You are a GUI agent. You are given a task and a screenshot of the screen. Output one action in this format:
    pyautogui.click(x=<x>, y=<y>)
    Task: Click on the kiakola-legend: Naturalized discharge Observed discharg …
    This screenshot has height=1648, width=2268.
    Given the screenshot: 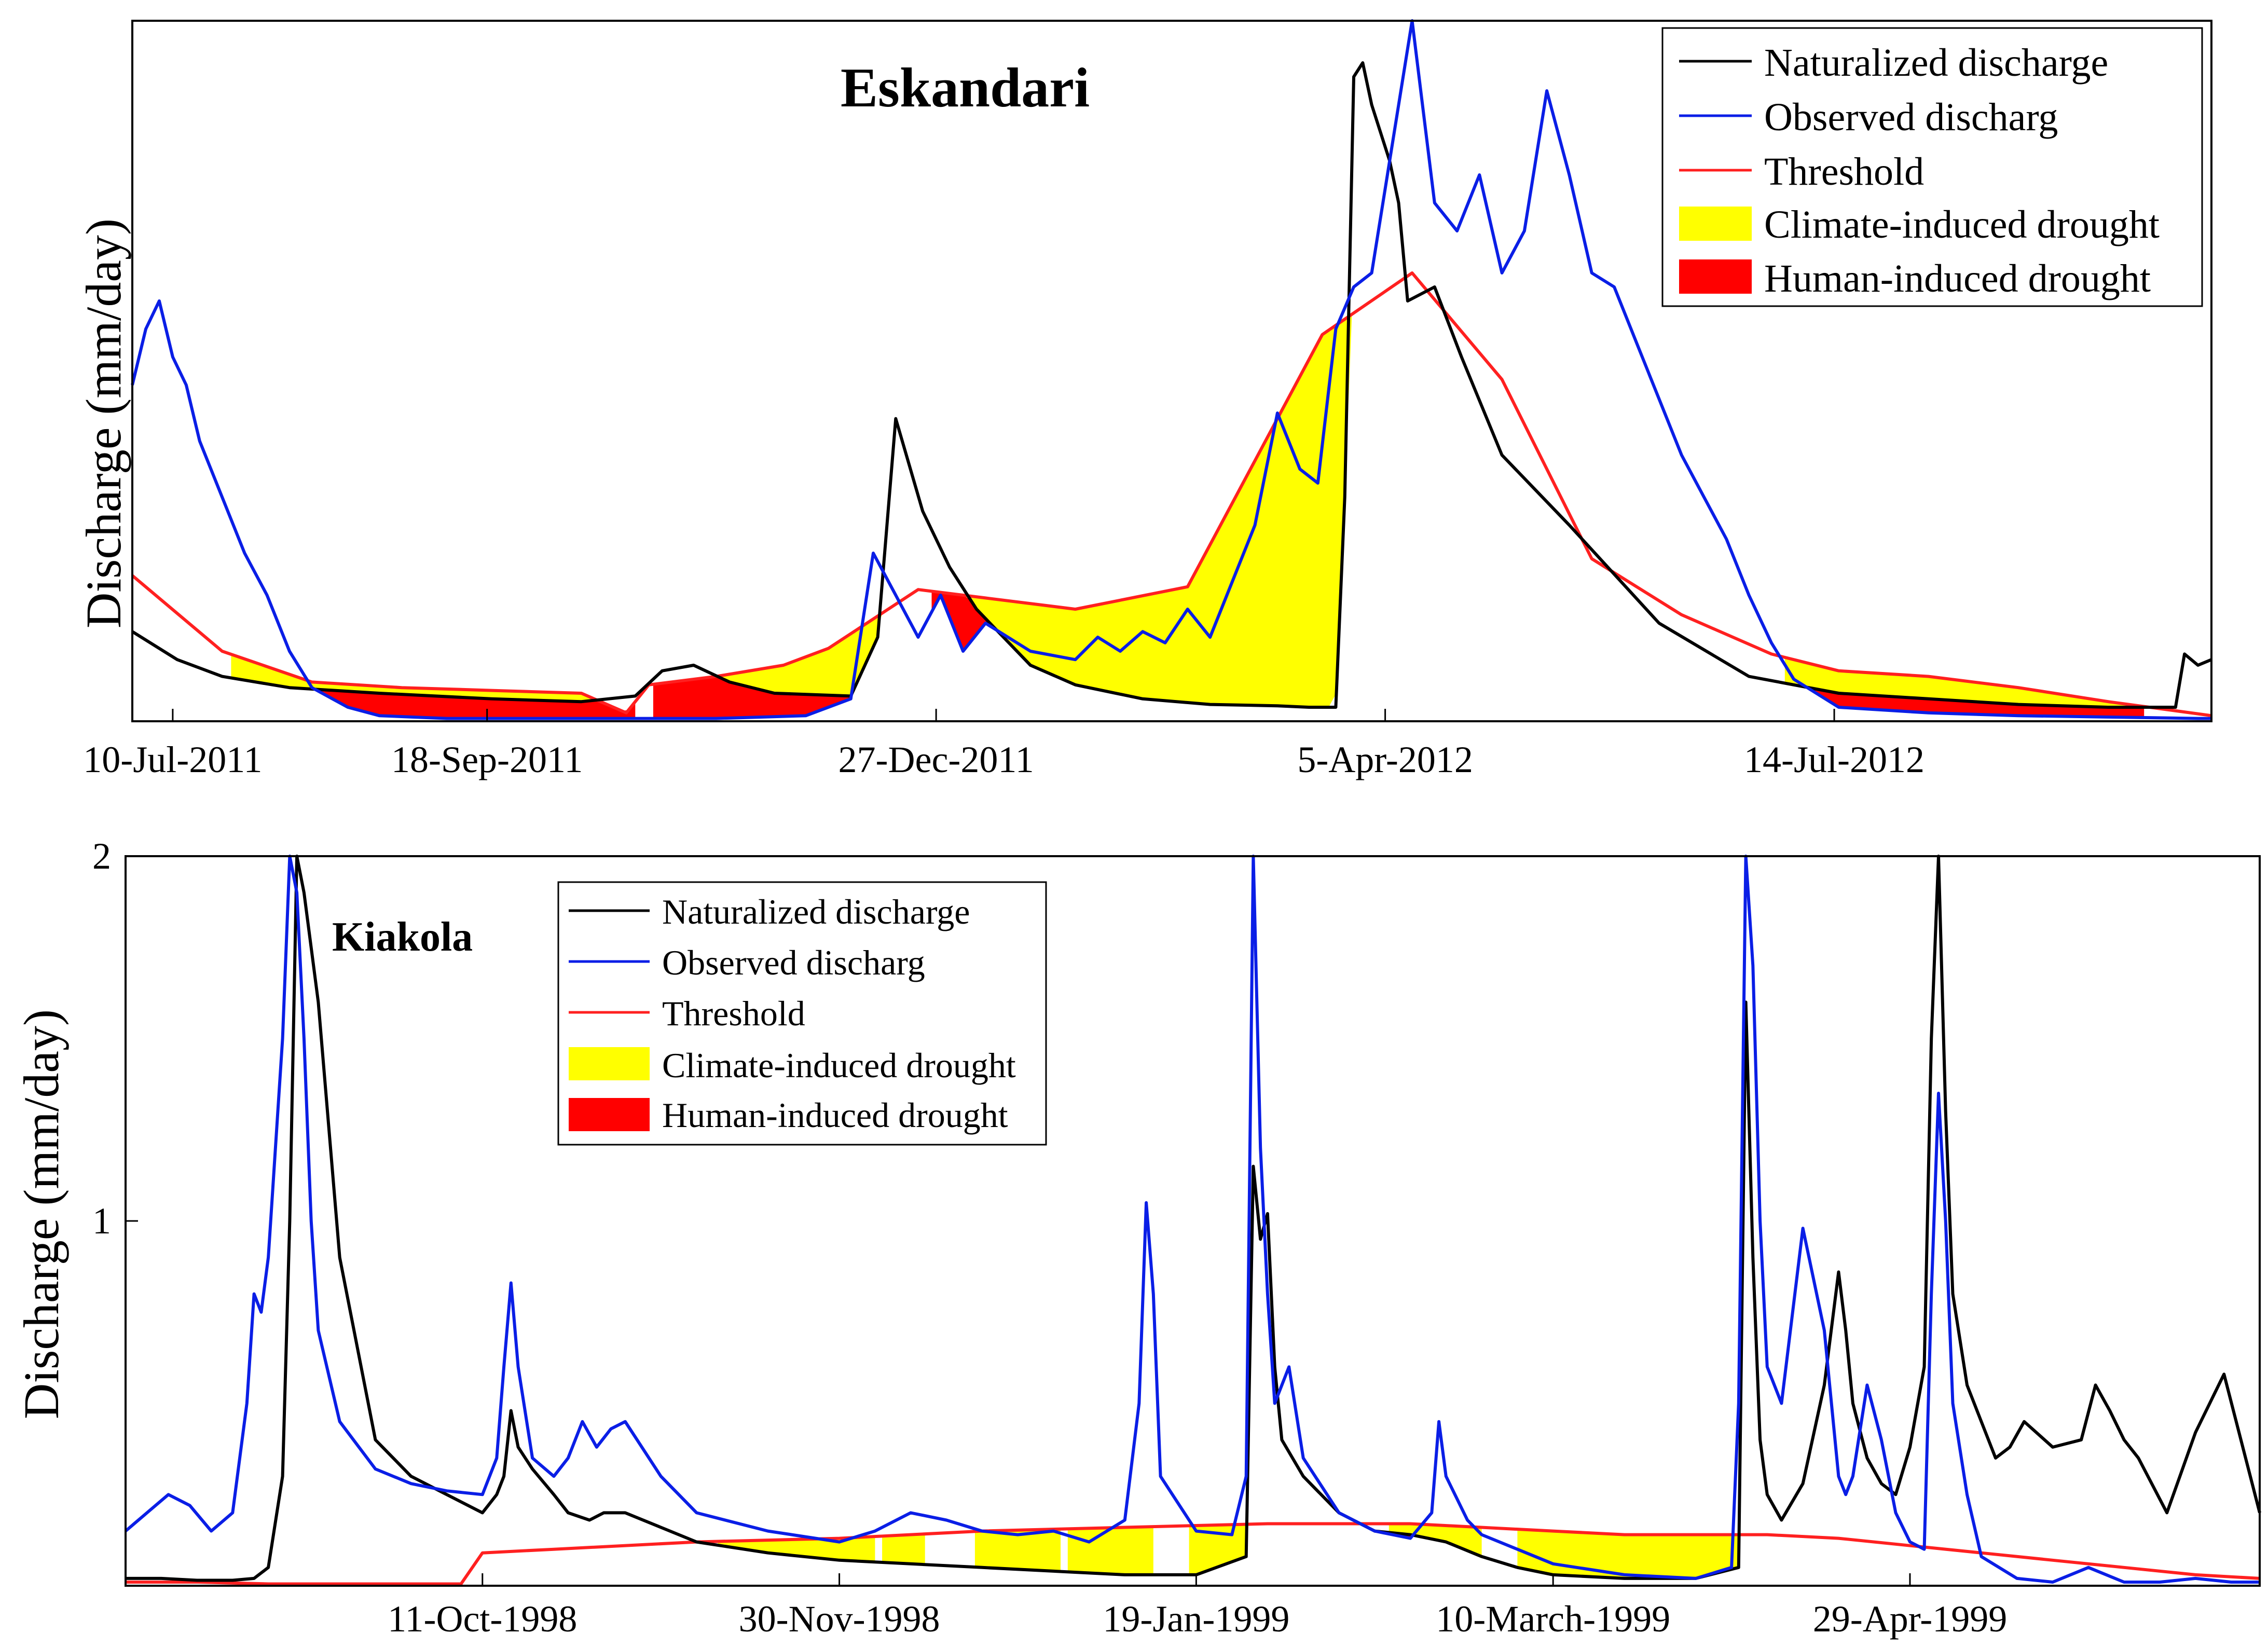 What is the action you would take?
    pyautogui.click(x=802, y=1013)
    